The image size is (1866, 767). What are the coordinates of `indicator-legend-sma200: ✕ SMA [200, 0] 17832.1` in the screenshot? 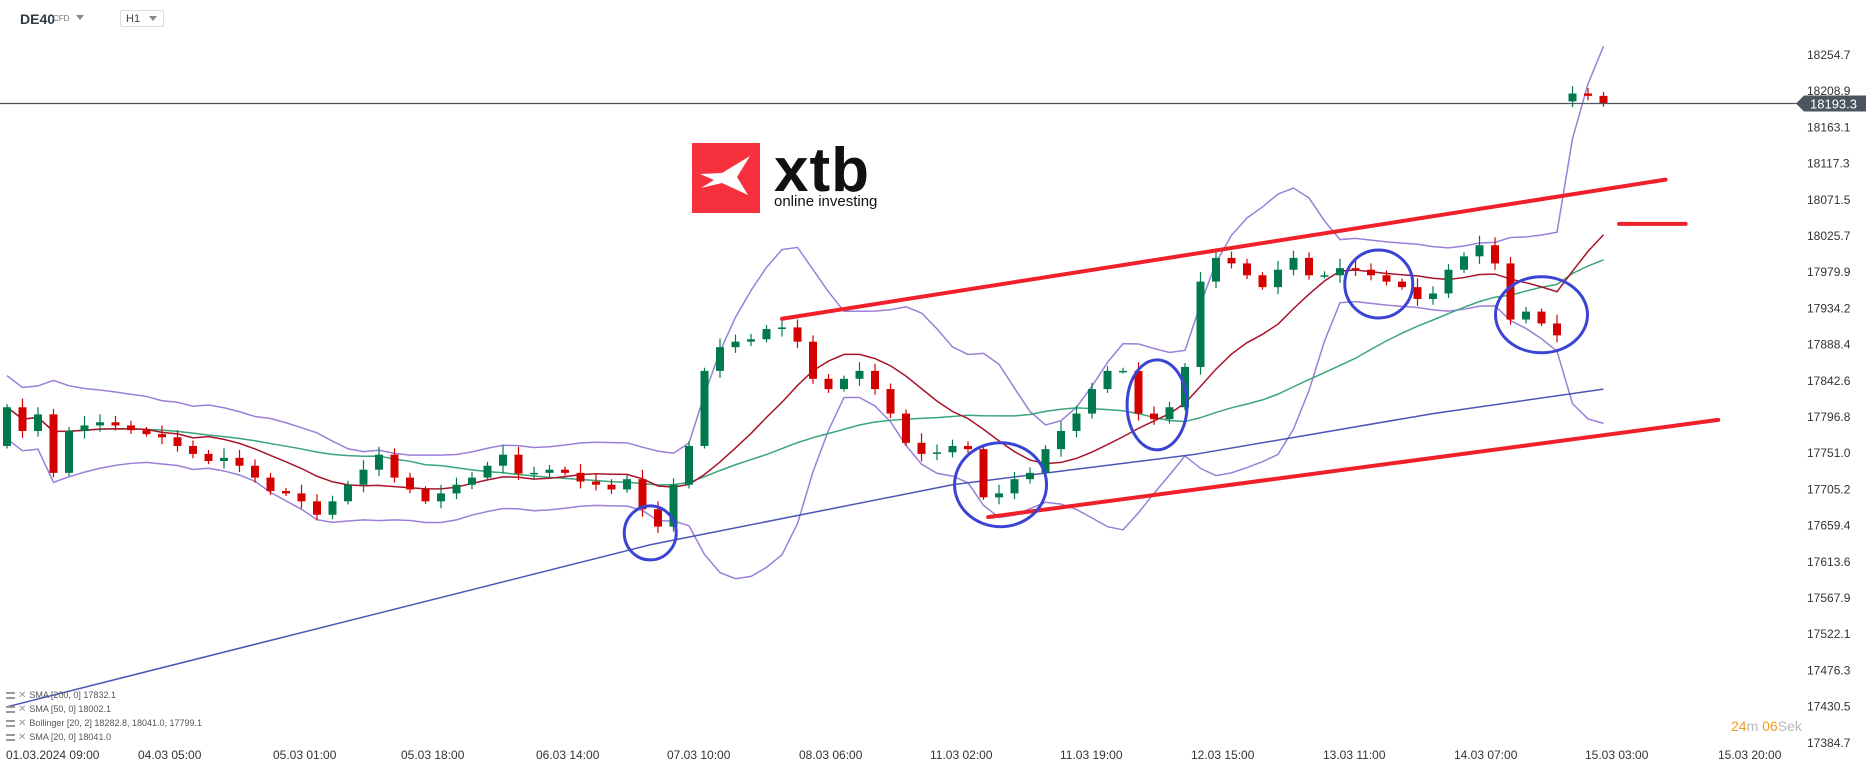 It's located at (61, 695).